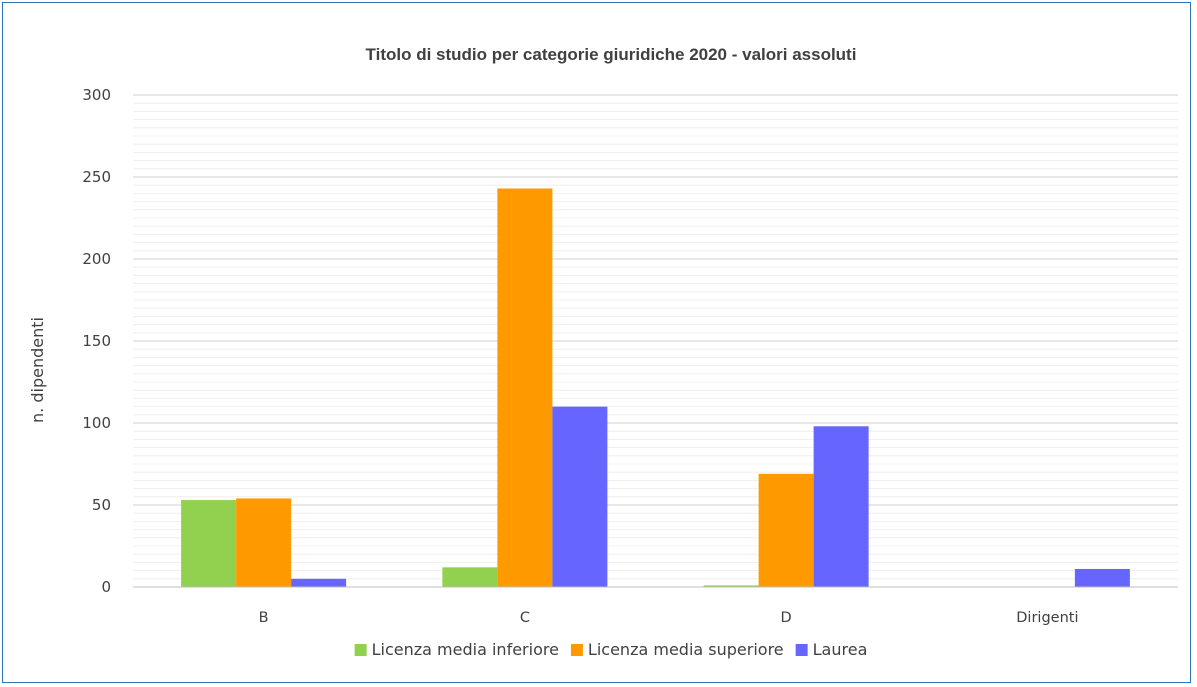 This screenshot has height=687, width=1197. What do you see at coordinates (96, 423) in the screenshot?
I see `y-tick-label: 100` at bounding box center [96, 423].